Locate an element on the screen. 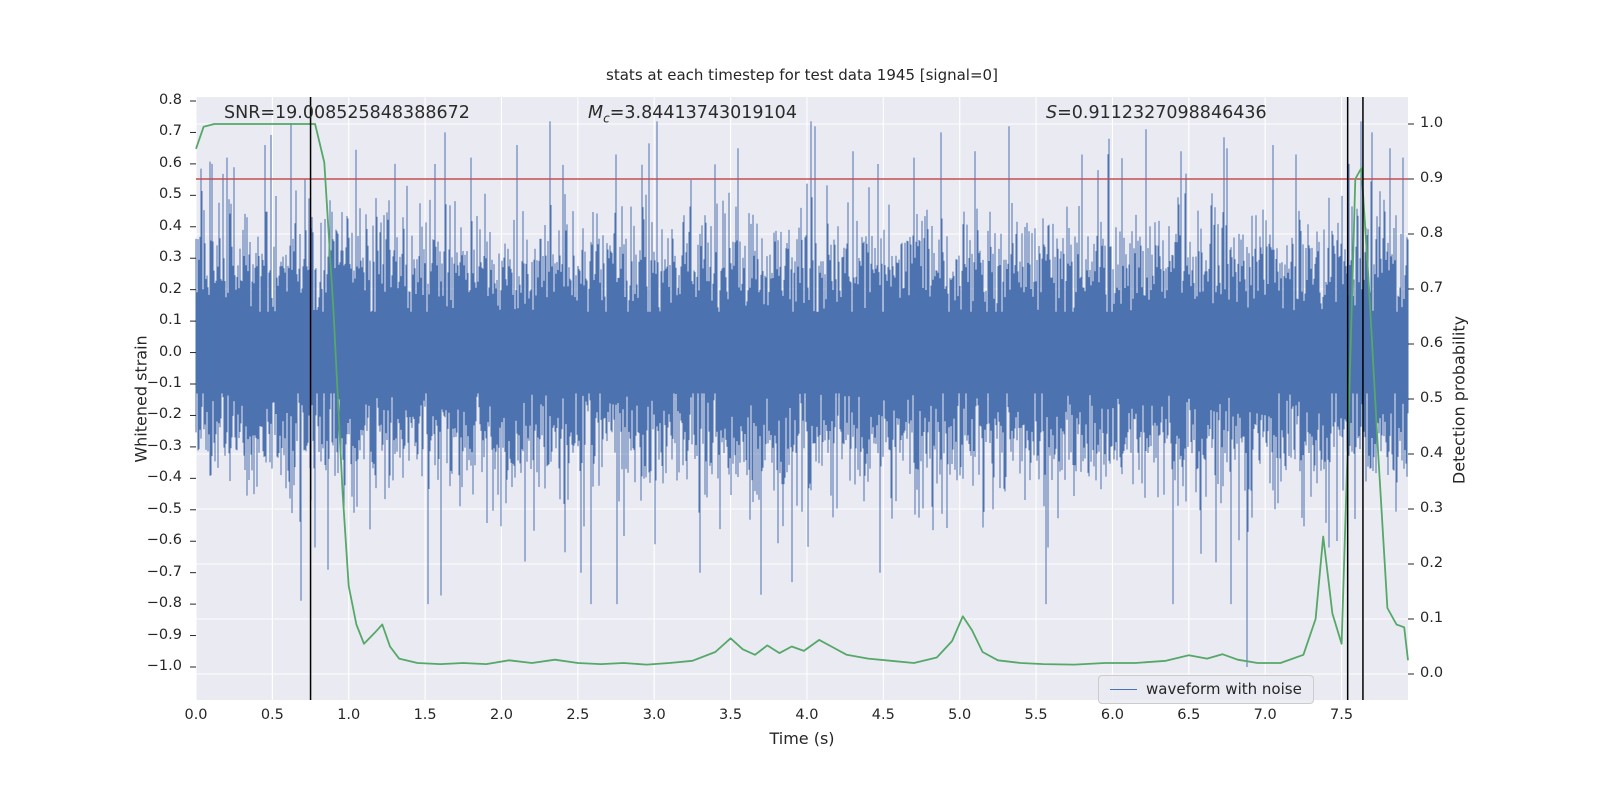  left-y-tick-label: −0.6 is located at coordinates (164, 540).